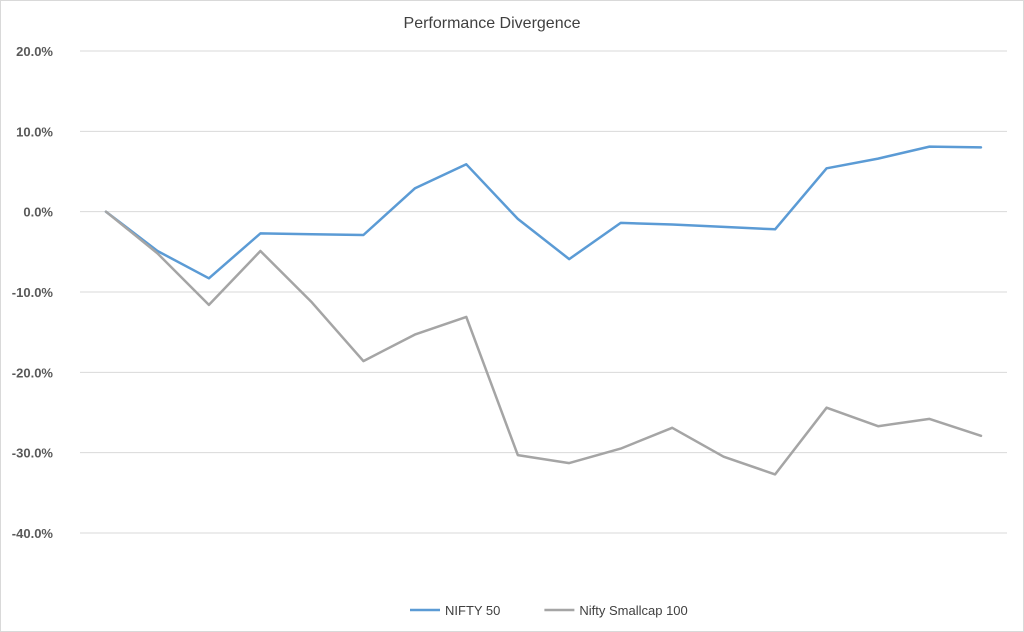  Describe the element at coordinates (472, 610) in the screenshot. I see `legend-label-nifty-50: NIFTY 50` at that location.